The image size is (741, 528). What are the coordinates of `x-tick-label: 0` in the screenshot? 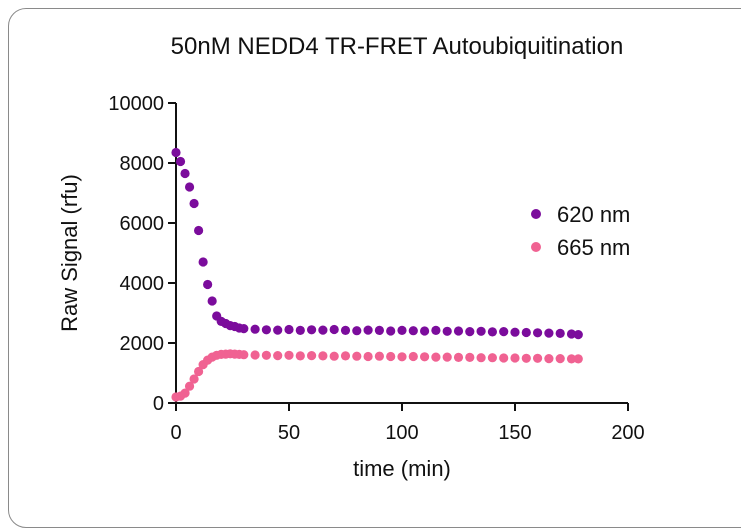 It's located at (175, 433).